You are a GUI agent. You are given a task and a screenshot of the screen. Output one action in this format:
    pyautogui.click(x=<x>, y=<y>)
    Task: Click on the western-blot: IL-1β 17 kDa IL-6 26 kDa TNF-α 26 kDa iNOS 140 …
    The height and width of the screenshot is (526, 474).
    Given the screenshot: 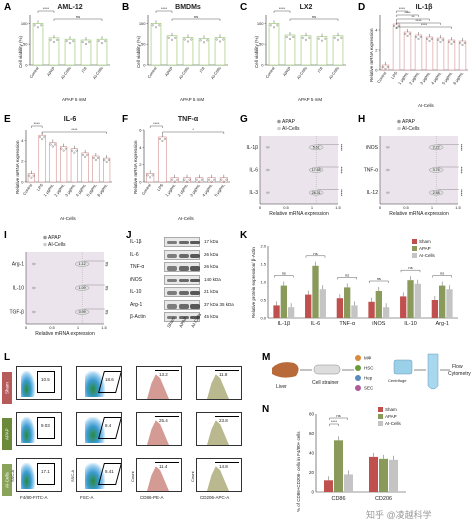 What is the action you would take?
    pyautogui.click(x=182, y=280)
    